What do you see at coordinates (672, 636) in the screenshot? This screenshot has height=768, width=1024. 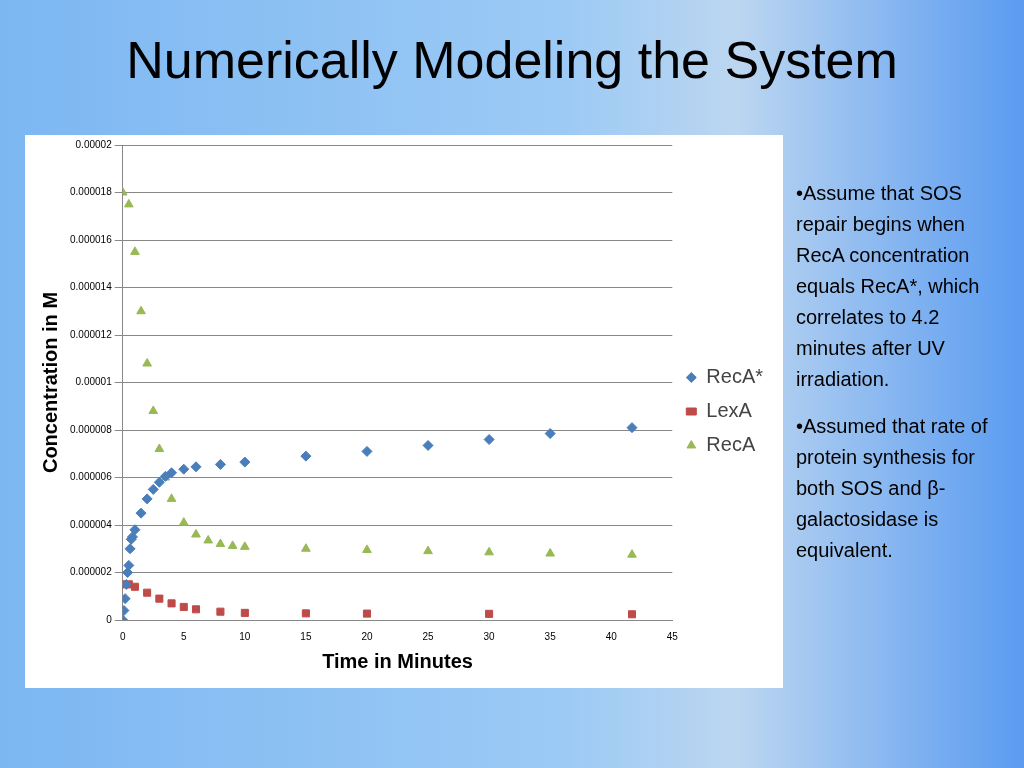 I see `x-tick-label: 45` at bounding box center [672, 636].